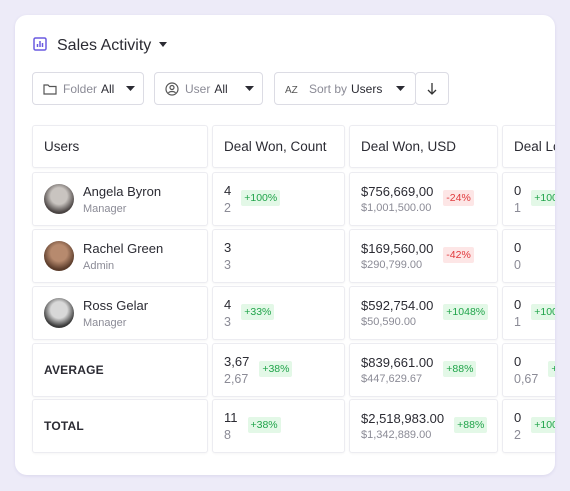 This screenshot has width=570, height=491. Describe the element at coordinates (236, 379) in the screenshot. I see `previous-value: 2,67` at that location.